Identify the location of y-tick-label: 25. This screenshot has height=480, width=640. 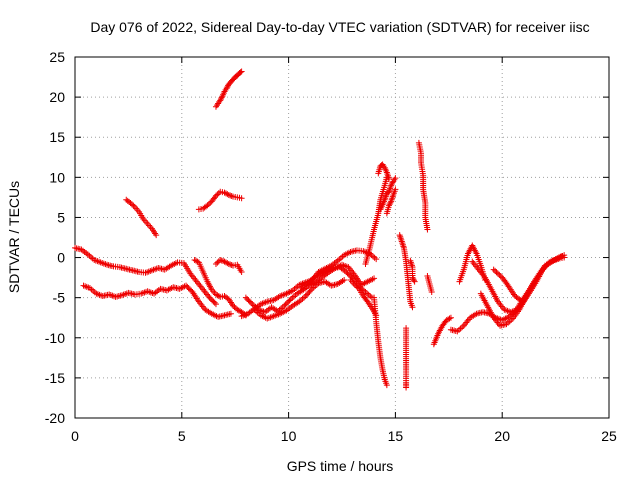
(57, 57).